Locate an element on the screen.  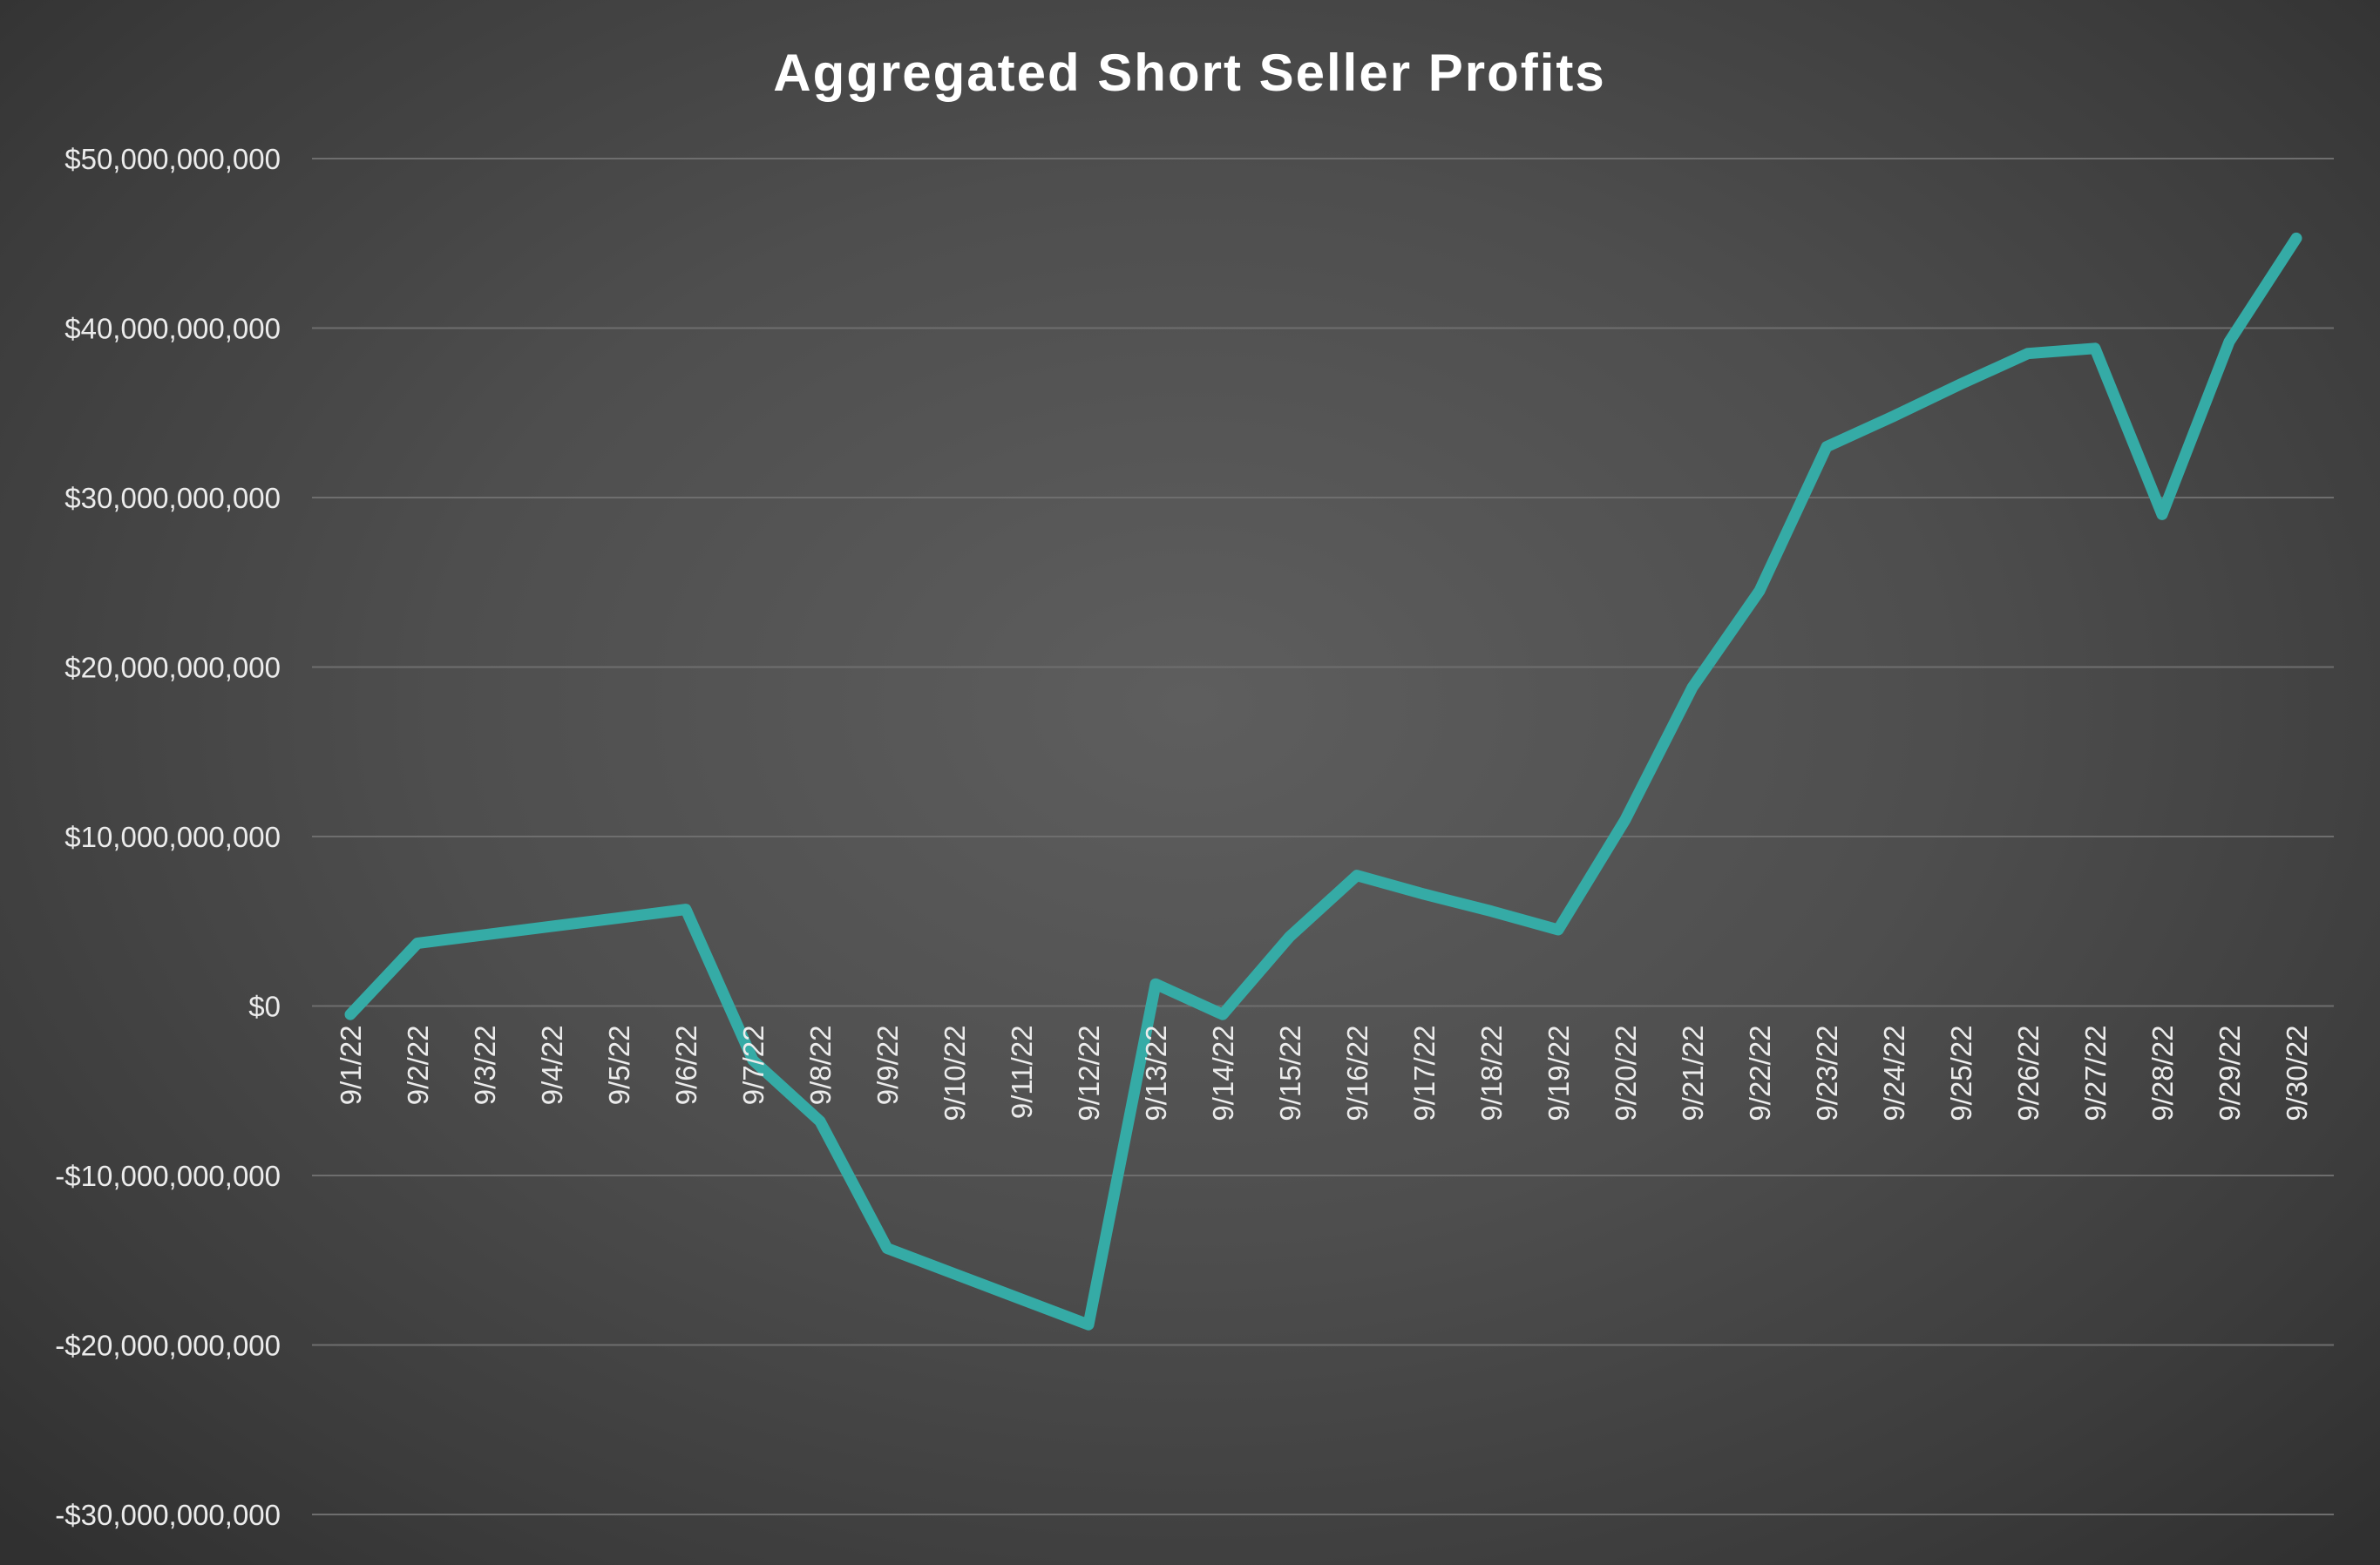
x-tick-label: 9/14/22 is located at coordinates (1223, 1073).